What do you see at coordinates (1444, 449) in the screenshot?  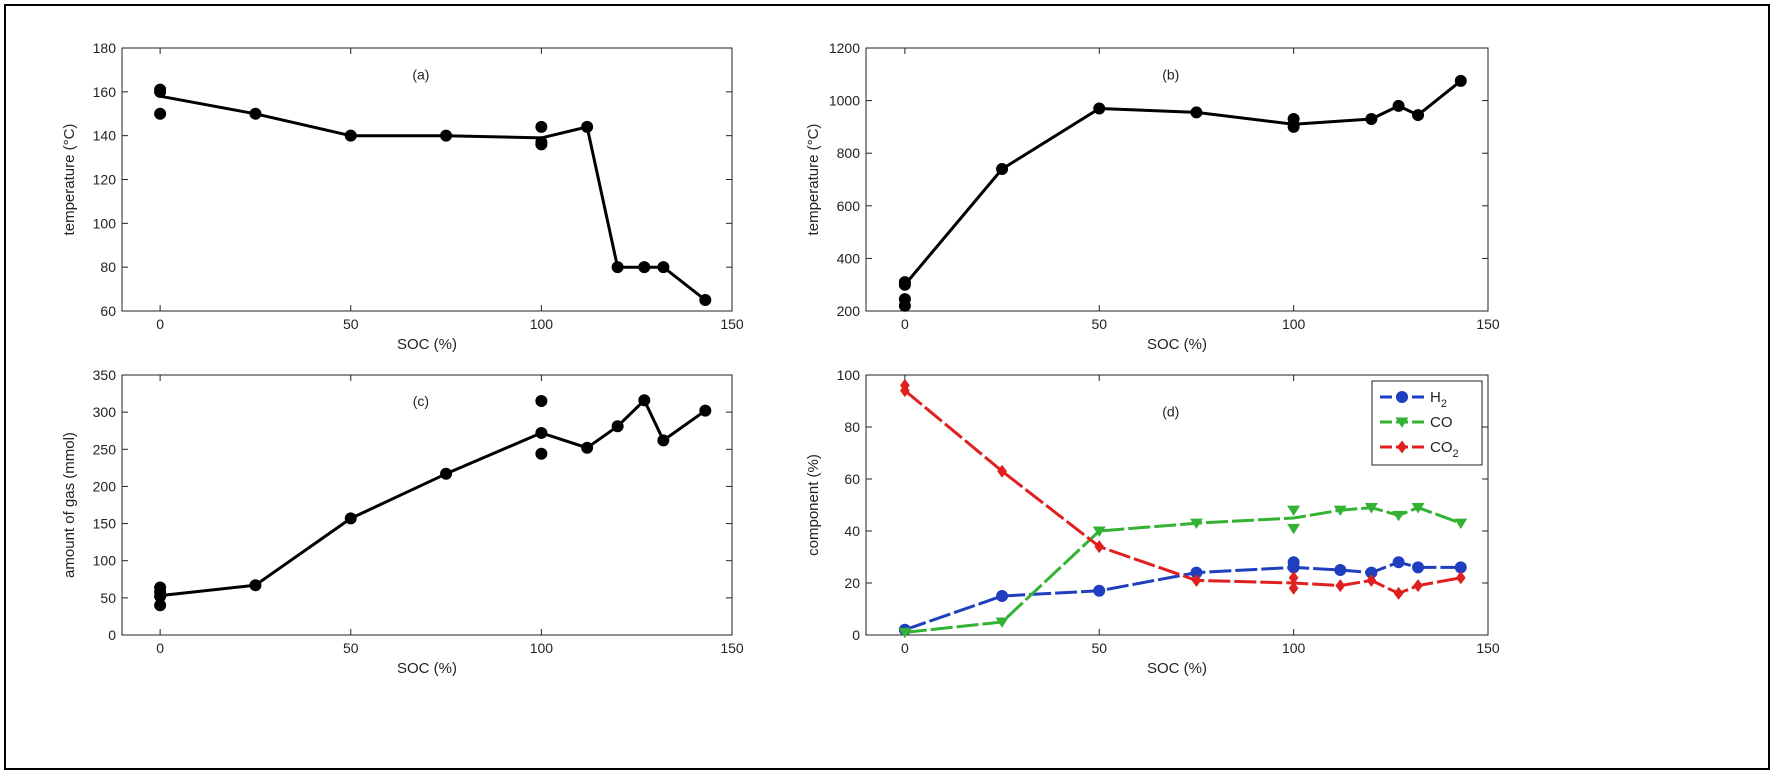 I see `legend-label: CO2` at bounding box center [1444, 449].